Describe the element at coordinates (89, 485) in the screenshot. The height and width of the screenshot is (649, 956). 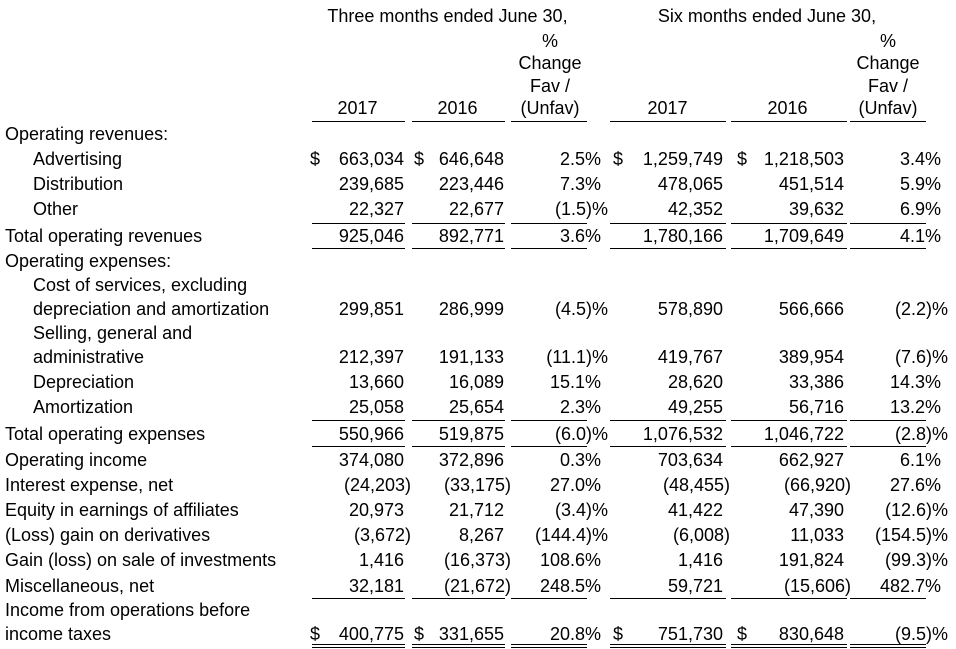
I see `row-label: Interest expense, net` at that location.